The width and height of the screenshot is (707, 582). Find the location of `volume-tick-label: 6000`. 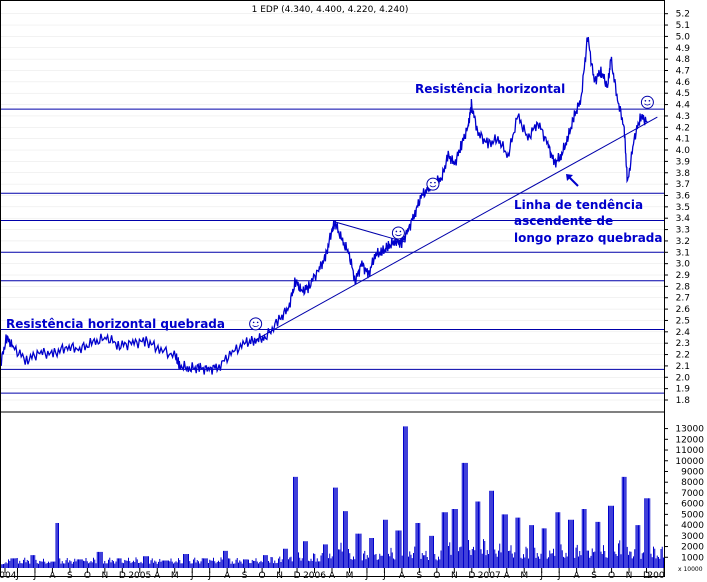

volume-tick-label: 6000 is located at coordinates (692, 505).